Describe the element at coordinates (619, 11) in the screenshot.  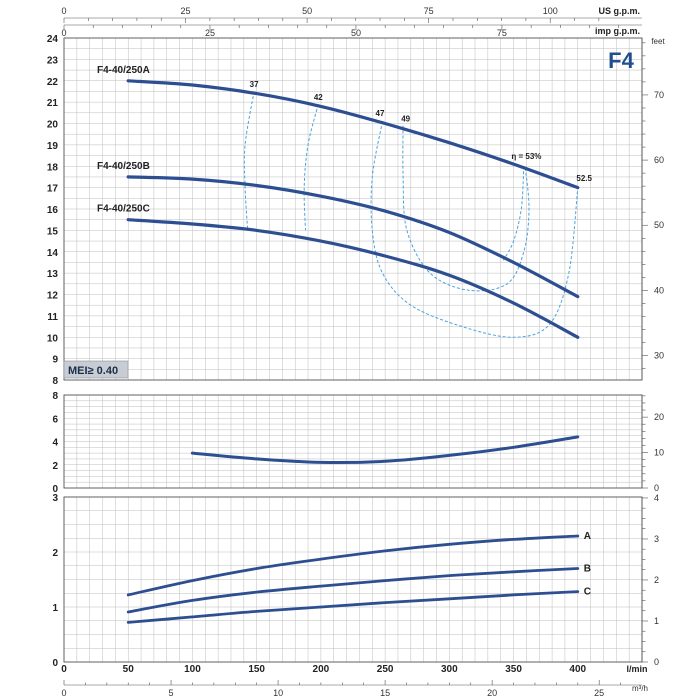
I see `us-gpm-unit: US g.p.m.` at that location.